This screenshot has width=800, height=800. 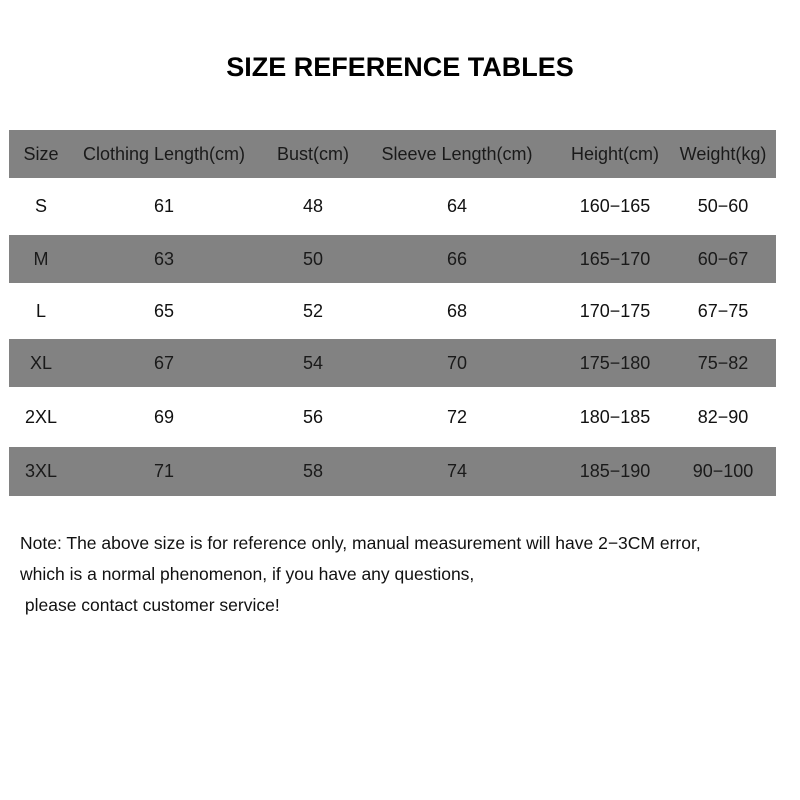 What do you see at coordinates (615, 362) in the screenshot?
I see `table-cell: 175−180` at bounding box center [615, 362].